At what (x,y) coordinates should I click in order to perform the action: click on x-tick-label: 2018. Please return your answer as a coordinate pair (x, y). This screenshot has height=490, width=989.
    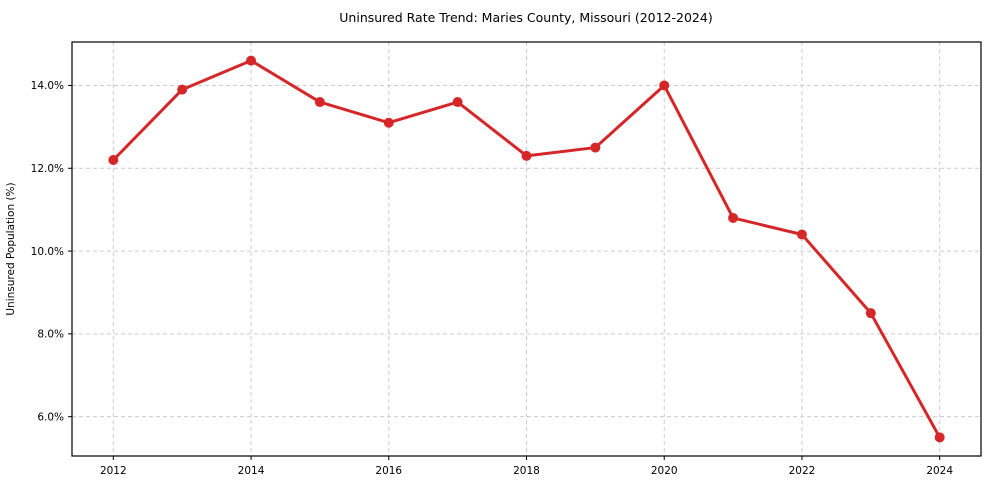
    Looking at the image, I should click on (526, 471).